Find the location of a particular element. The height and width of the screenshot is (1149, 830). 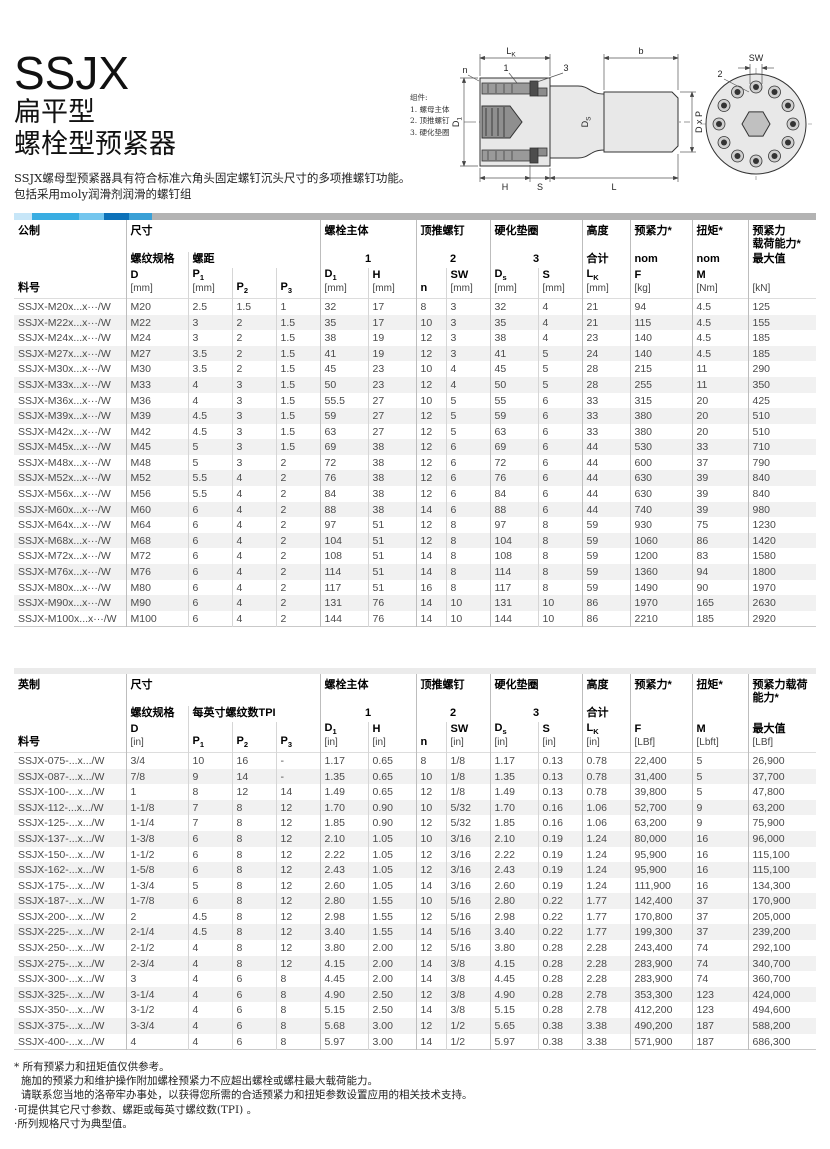

table-cell: 2.98 is located at coordinates (513, 916).